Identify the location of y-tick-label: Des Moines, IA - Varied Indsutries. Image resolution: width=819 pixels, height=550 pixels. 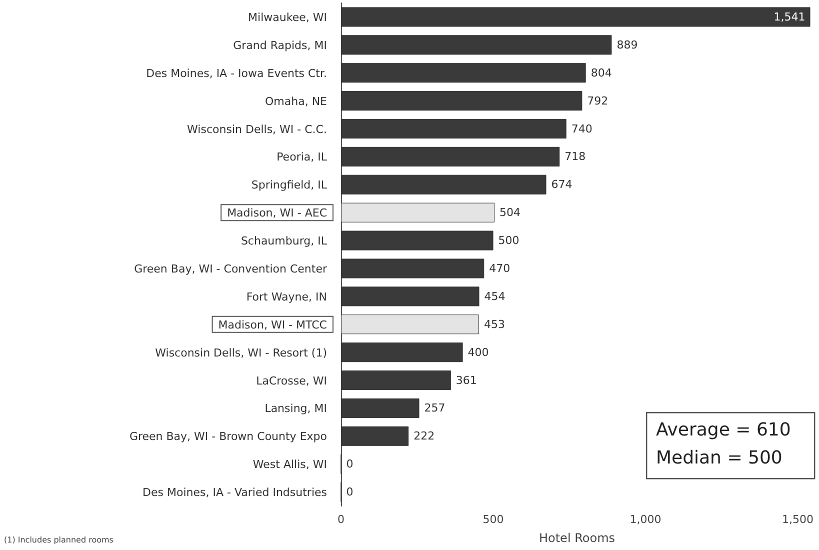
(235, 493).